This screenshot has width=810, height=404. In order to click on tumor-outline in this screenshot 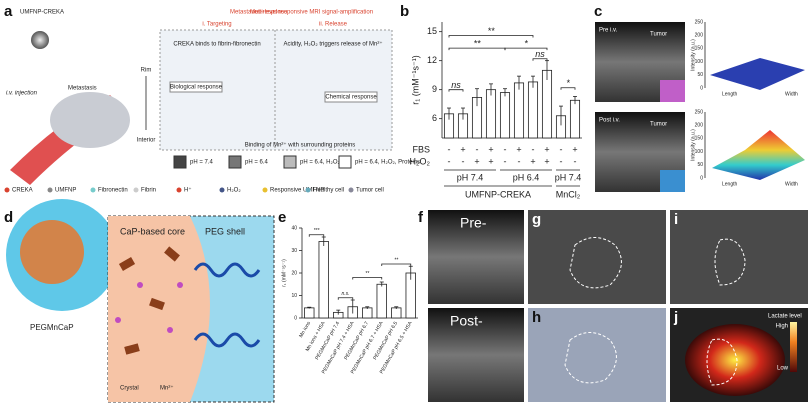, I will do `click(655, 311)`.